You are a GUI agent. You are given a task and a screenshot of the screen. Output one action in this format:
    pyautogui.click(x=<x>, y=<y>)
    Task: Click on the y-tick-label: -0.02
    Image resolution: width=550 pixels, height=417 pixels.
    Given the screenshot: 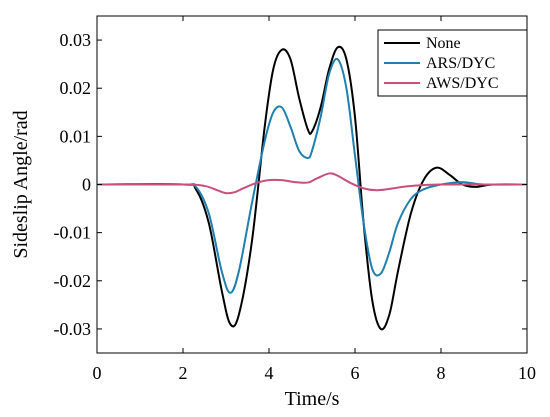 What is the action you would take?
    pyautogui.click(x=73, y=281)
    